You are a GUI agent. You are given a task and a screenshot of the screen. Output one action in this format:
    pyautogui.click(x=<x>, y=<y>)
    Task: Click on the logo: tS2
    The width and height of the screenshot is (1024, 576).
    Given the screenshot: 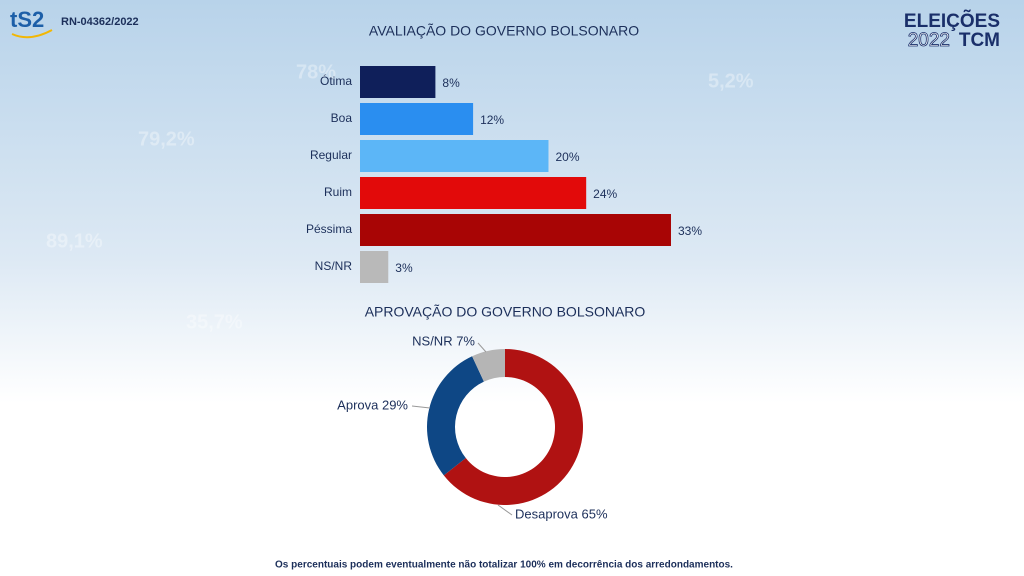 What is the action you would take?
    pyautogui.click(x=27, y=19)
    